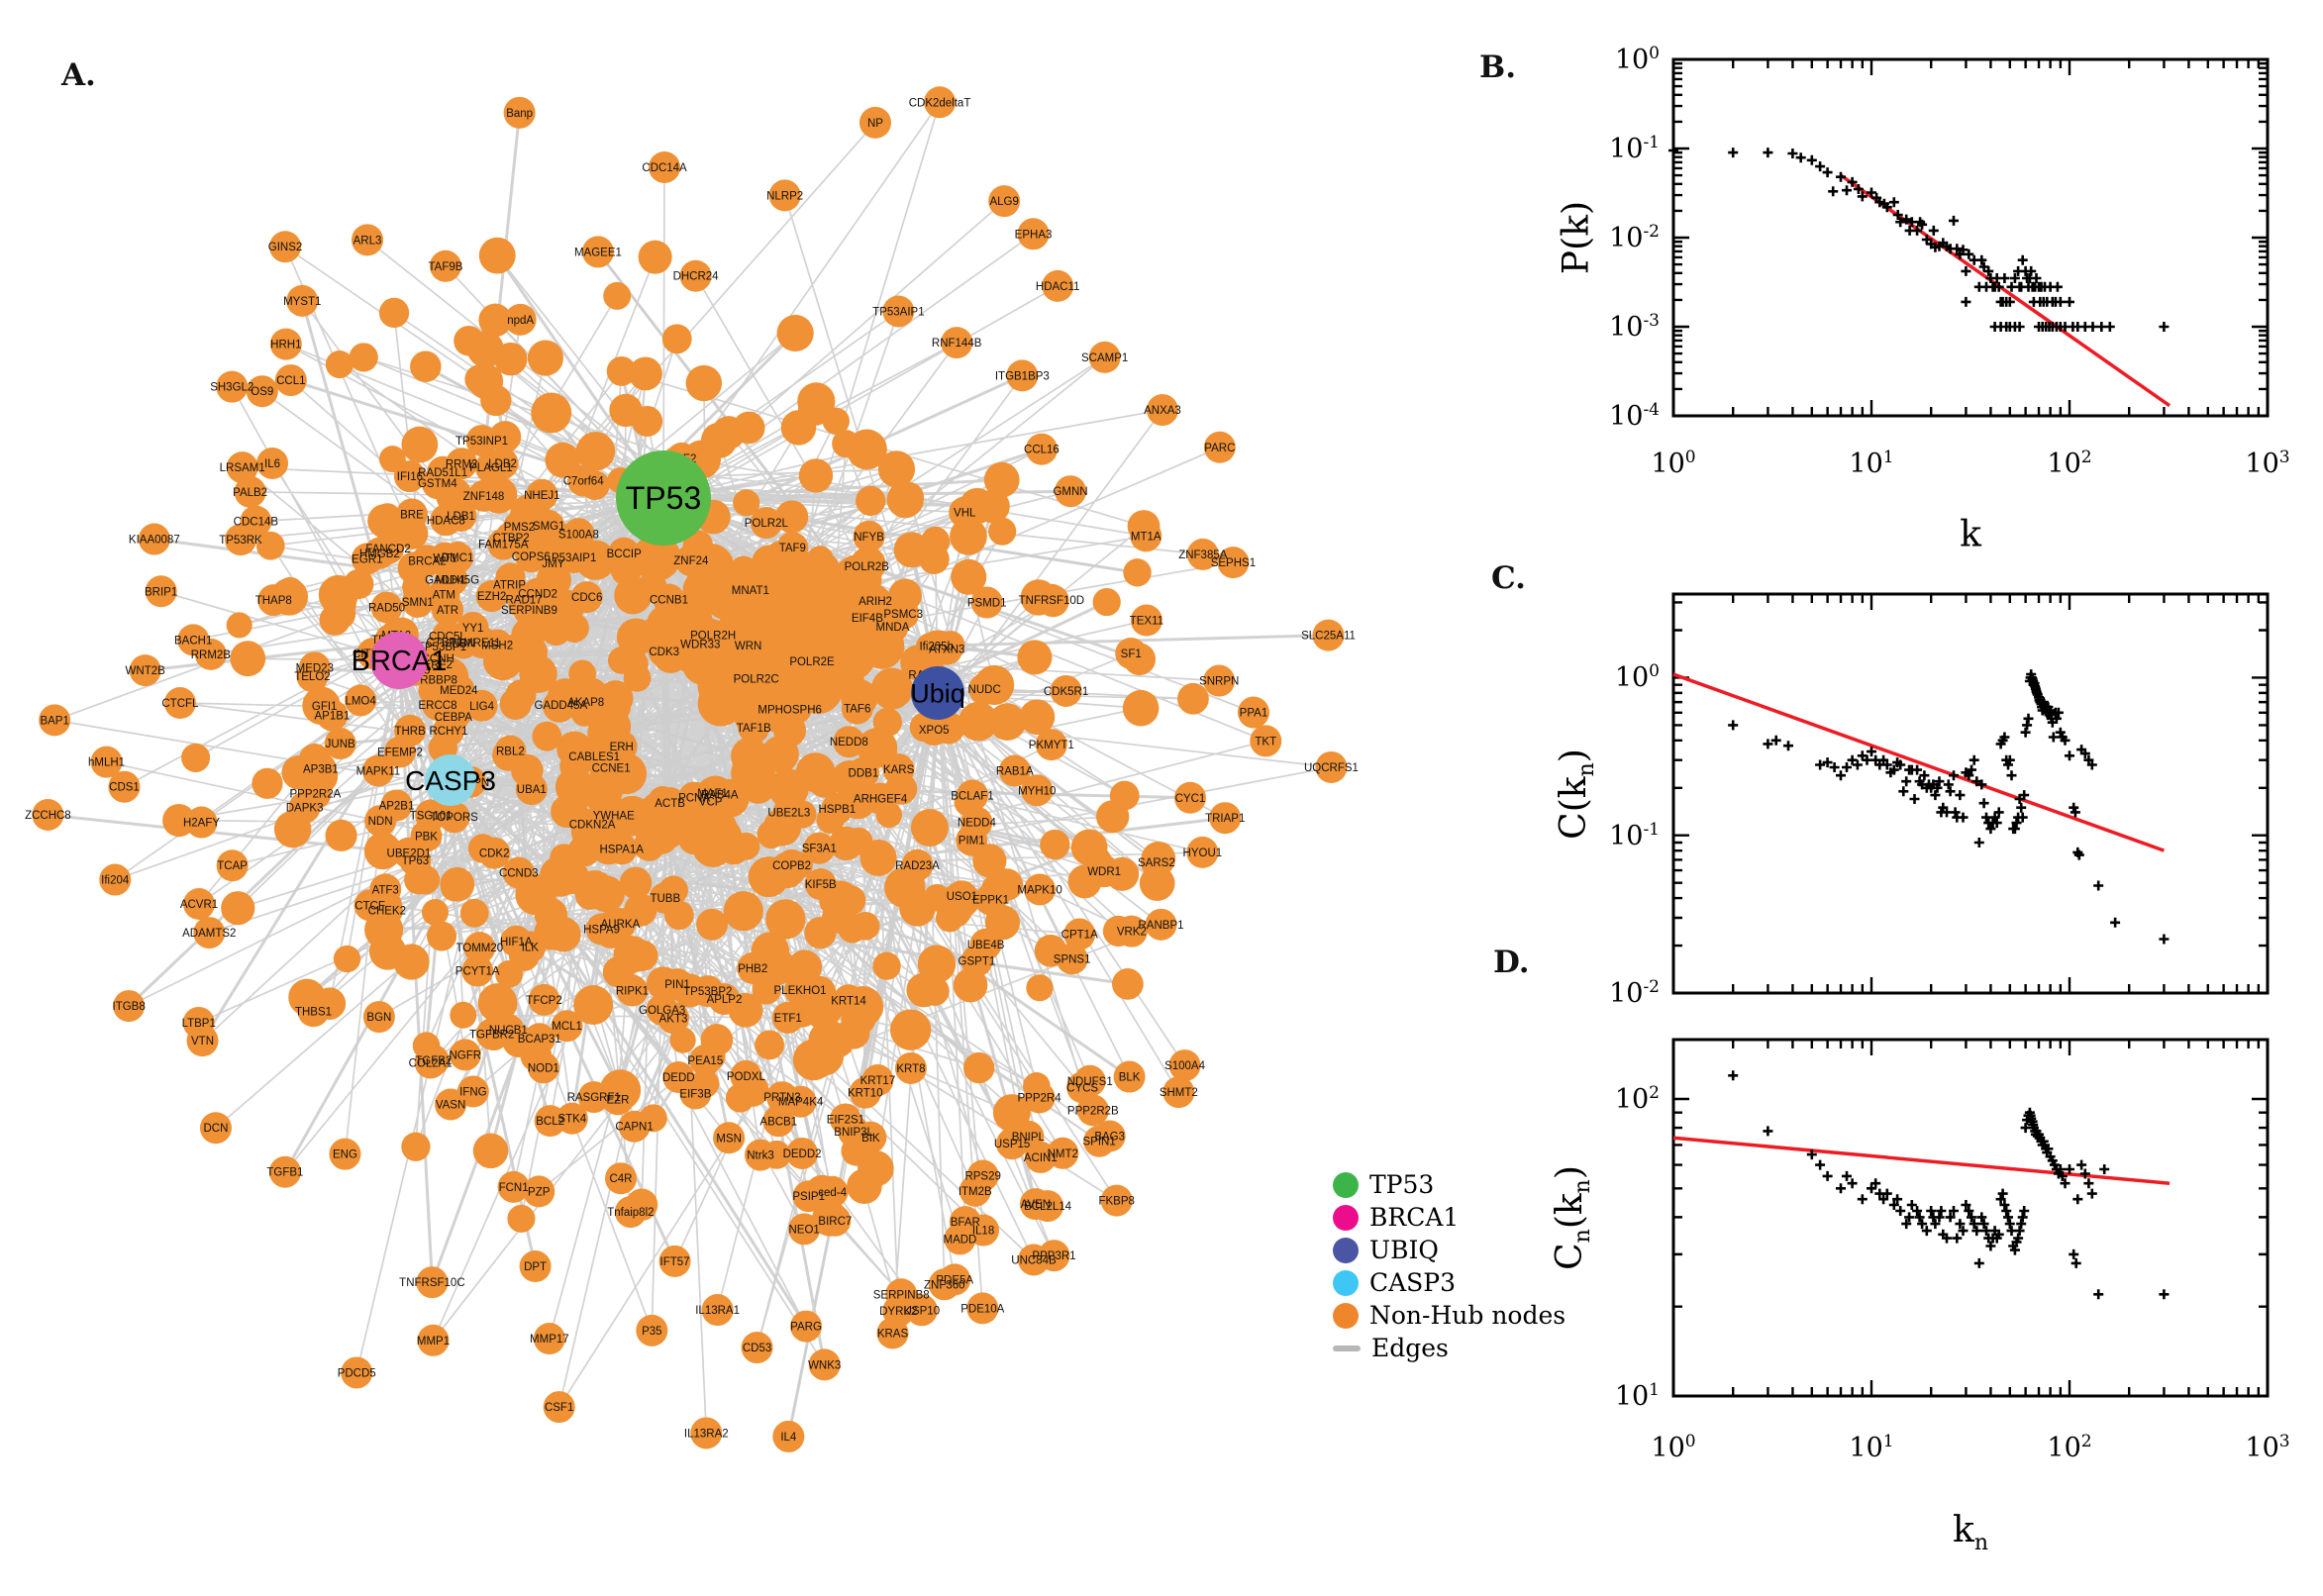 The height and width of the screenshot is (1596, 2323). I want to click on tick-label-x-B: 103, so click(2267, 464).